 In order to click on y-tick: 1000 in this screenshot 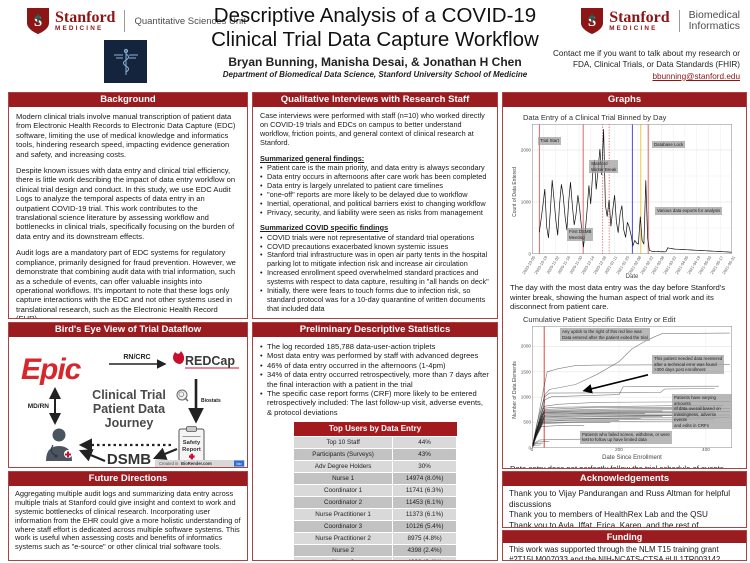, I will do `click(525, 397)`.